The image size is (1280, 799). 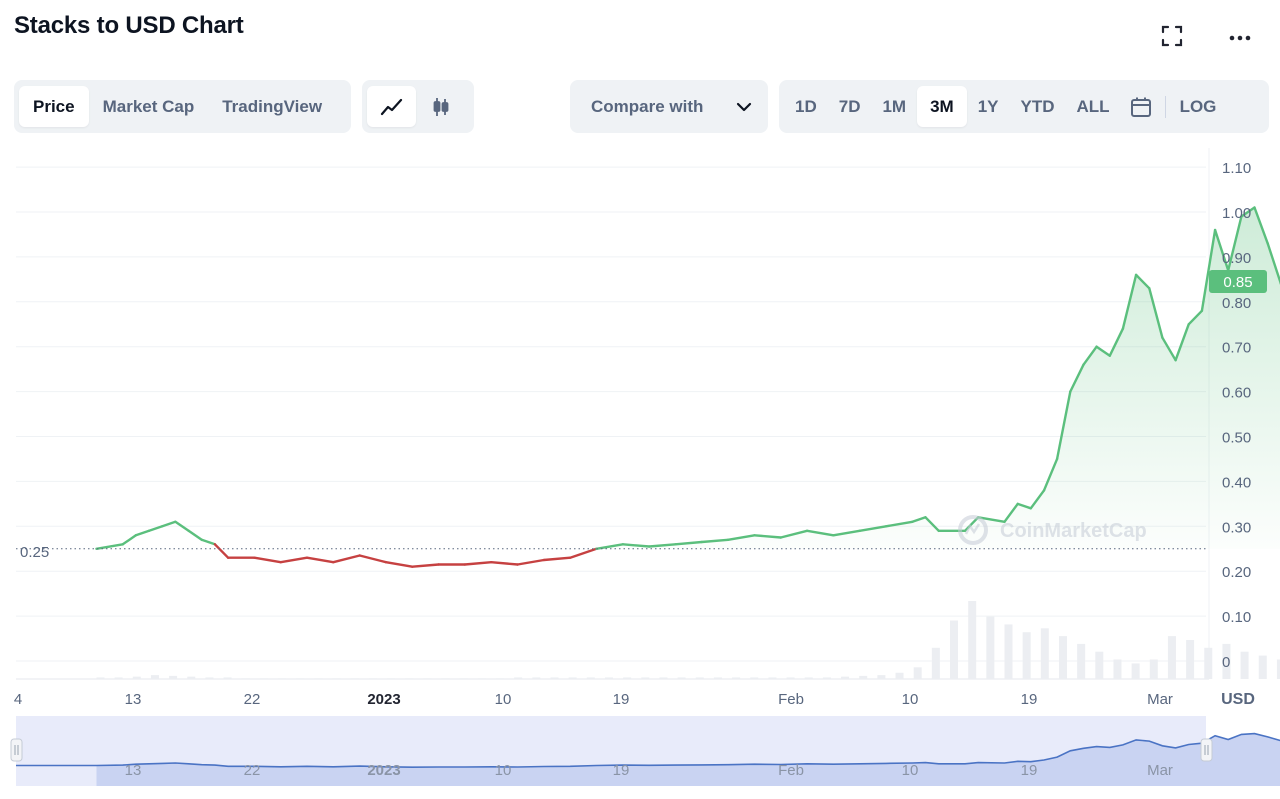 I want to click on chart-tabs: Price Market Cap TradingView, so click(x=182, y=106).